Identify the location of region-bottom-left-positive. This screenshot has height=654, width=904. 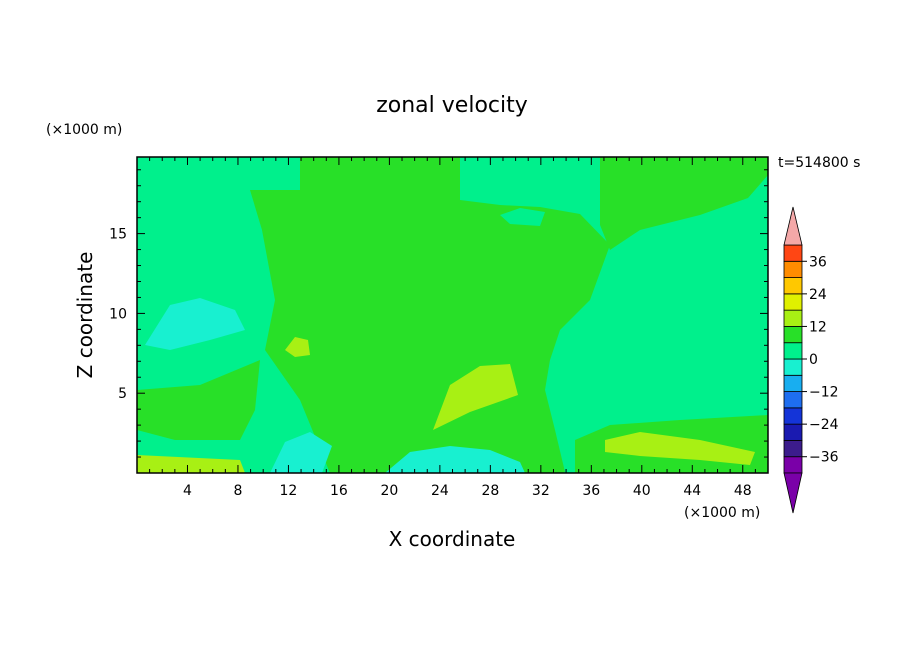
(191, 464).